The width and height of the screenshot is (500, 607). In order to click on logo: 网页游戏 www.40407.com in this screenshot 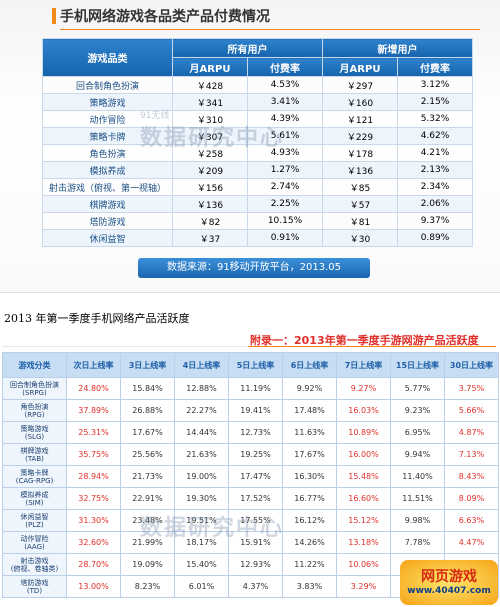, I will do `click(449, 582)`.